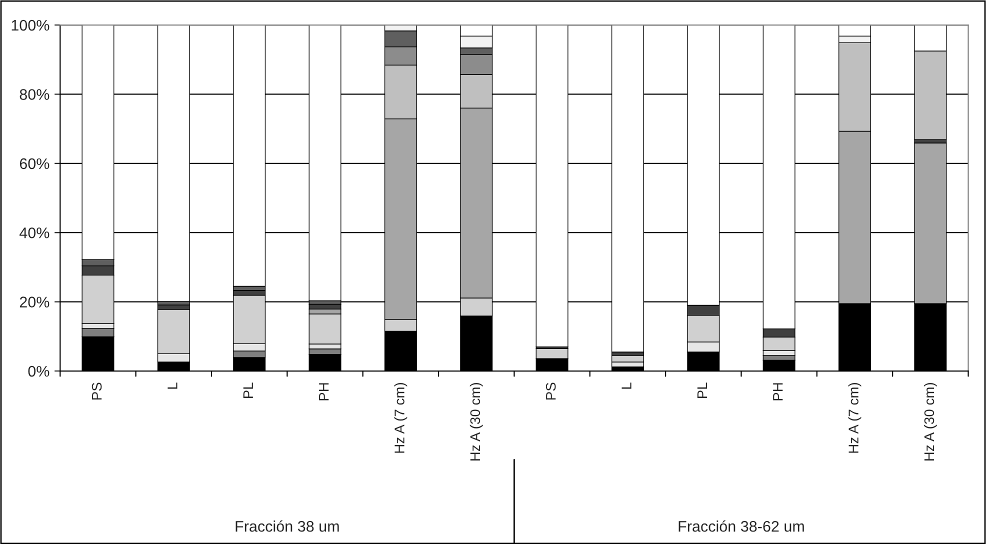 The width and height of the screenshot is (986, 544). Describe the element at coordinates (35, 302) in the screenshot. I see `y-tick-label: 20%` at that location.